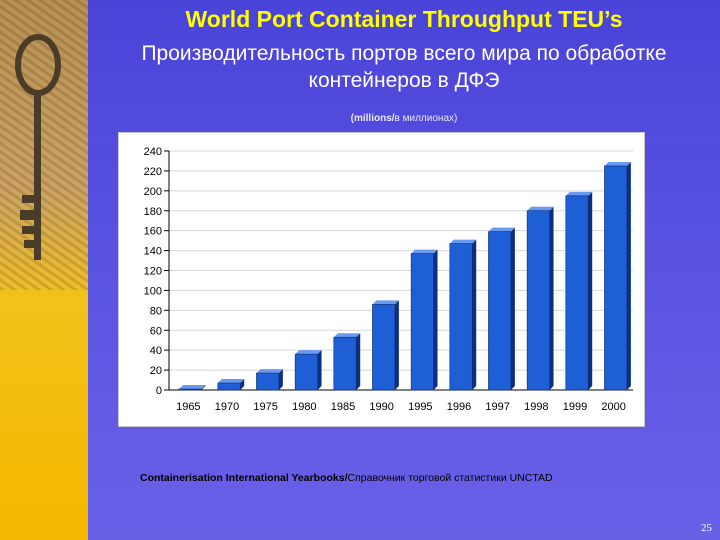 The height and width of the screenshot is (540, 720). Describe the element at coordinates (304, 407) in the screenshot. I see `x-tick-label: 1980` at that location.